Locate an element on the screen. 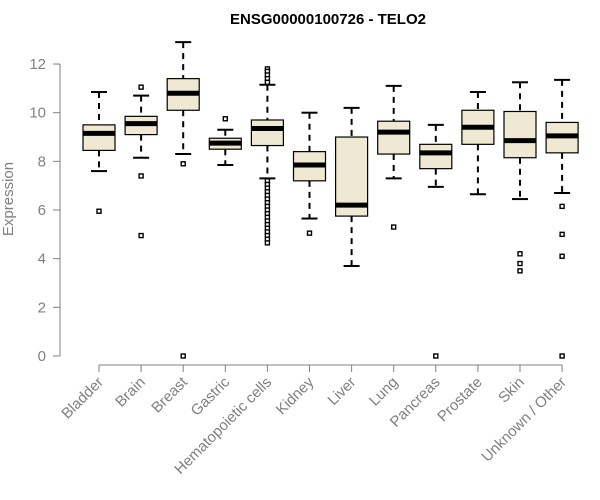  box-bladder is located at coordinates (99, 152).